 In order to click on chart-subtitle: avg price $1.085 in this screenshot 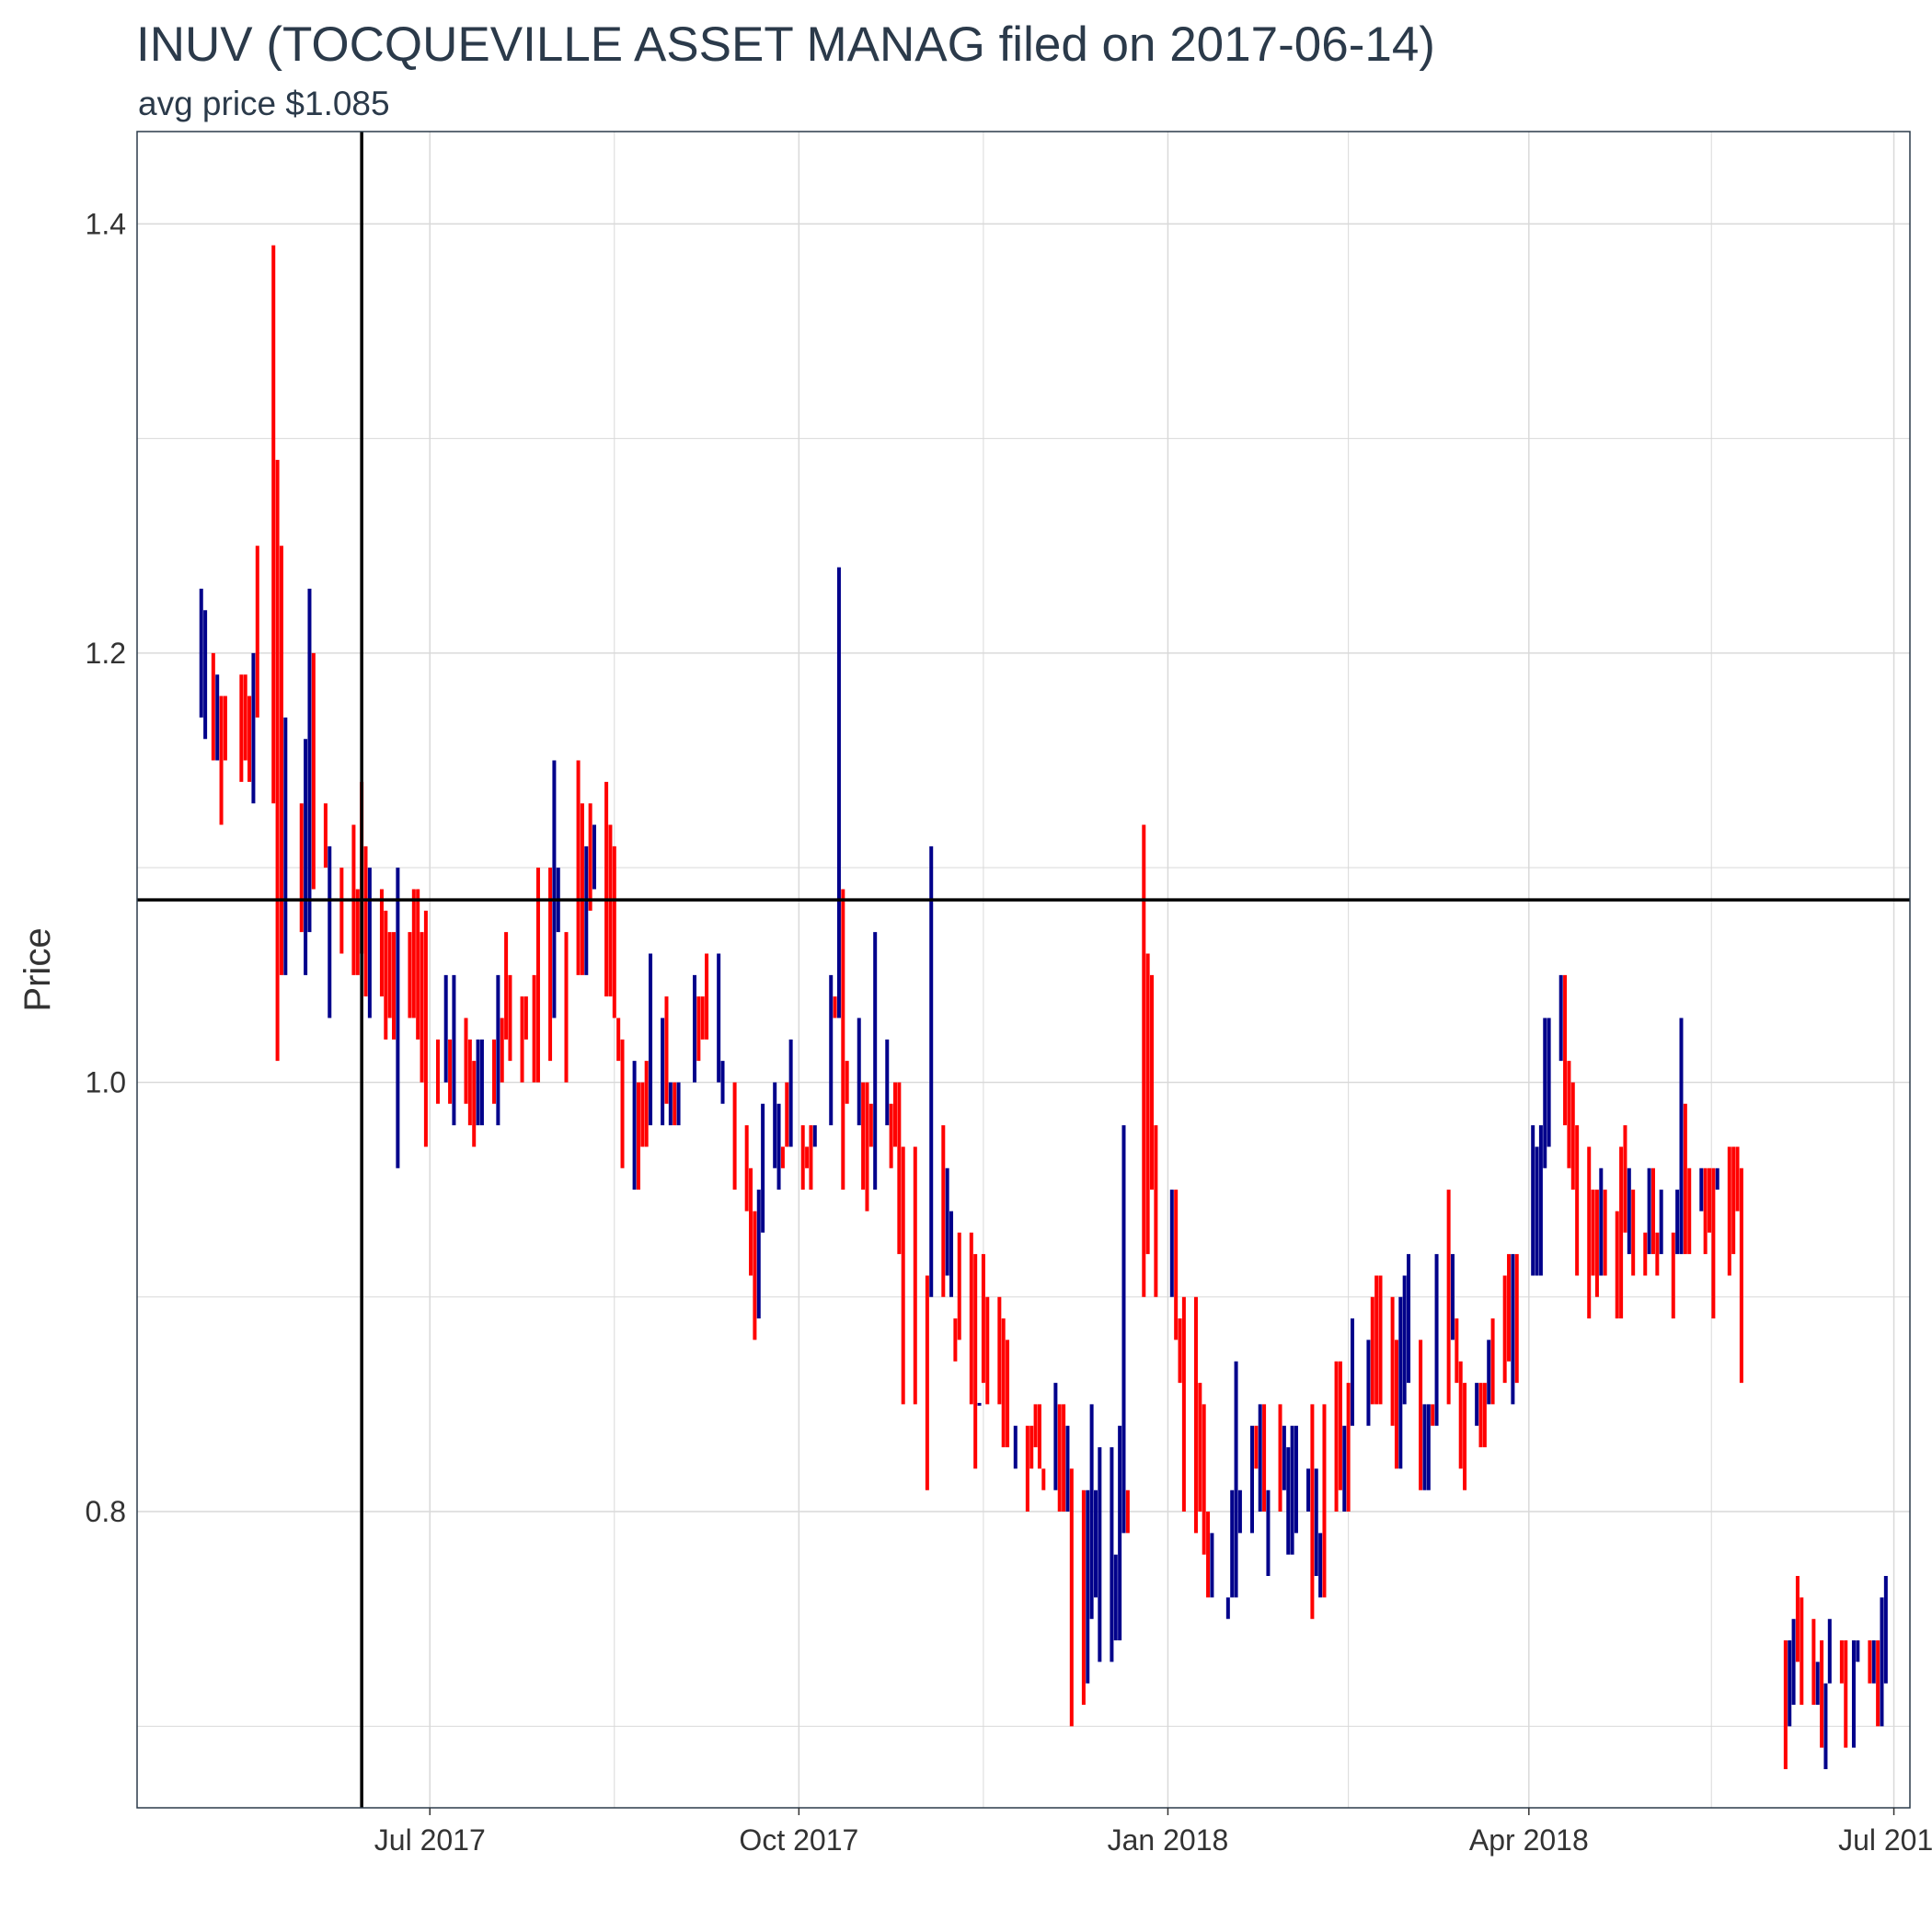, I will do `click(264, 103)`.